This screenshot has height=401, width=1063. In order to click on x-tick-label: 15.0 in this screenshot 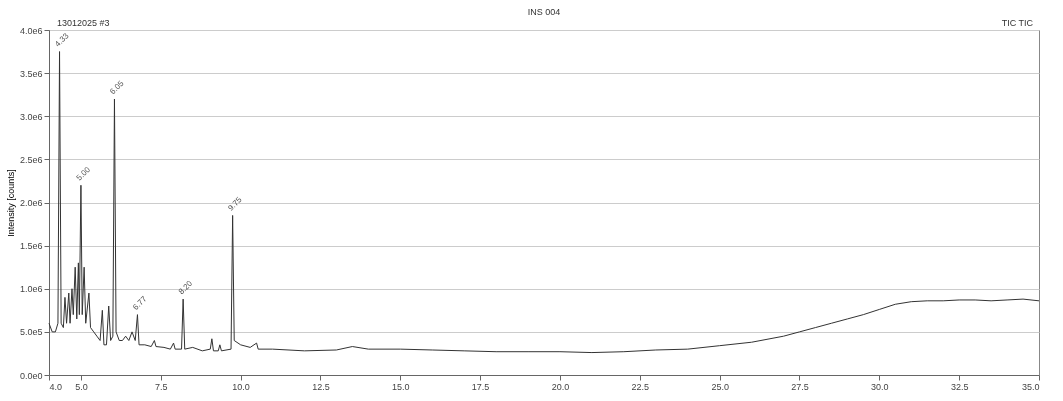, I will do `click(401, 386)`.